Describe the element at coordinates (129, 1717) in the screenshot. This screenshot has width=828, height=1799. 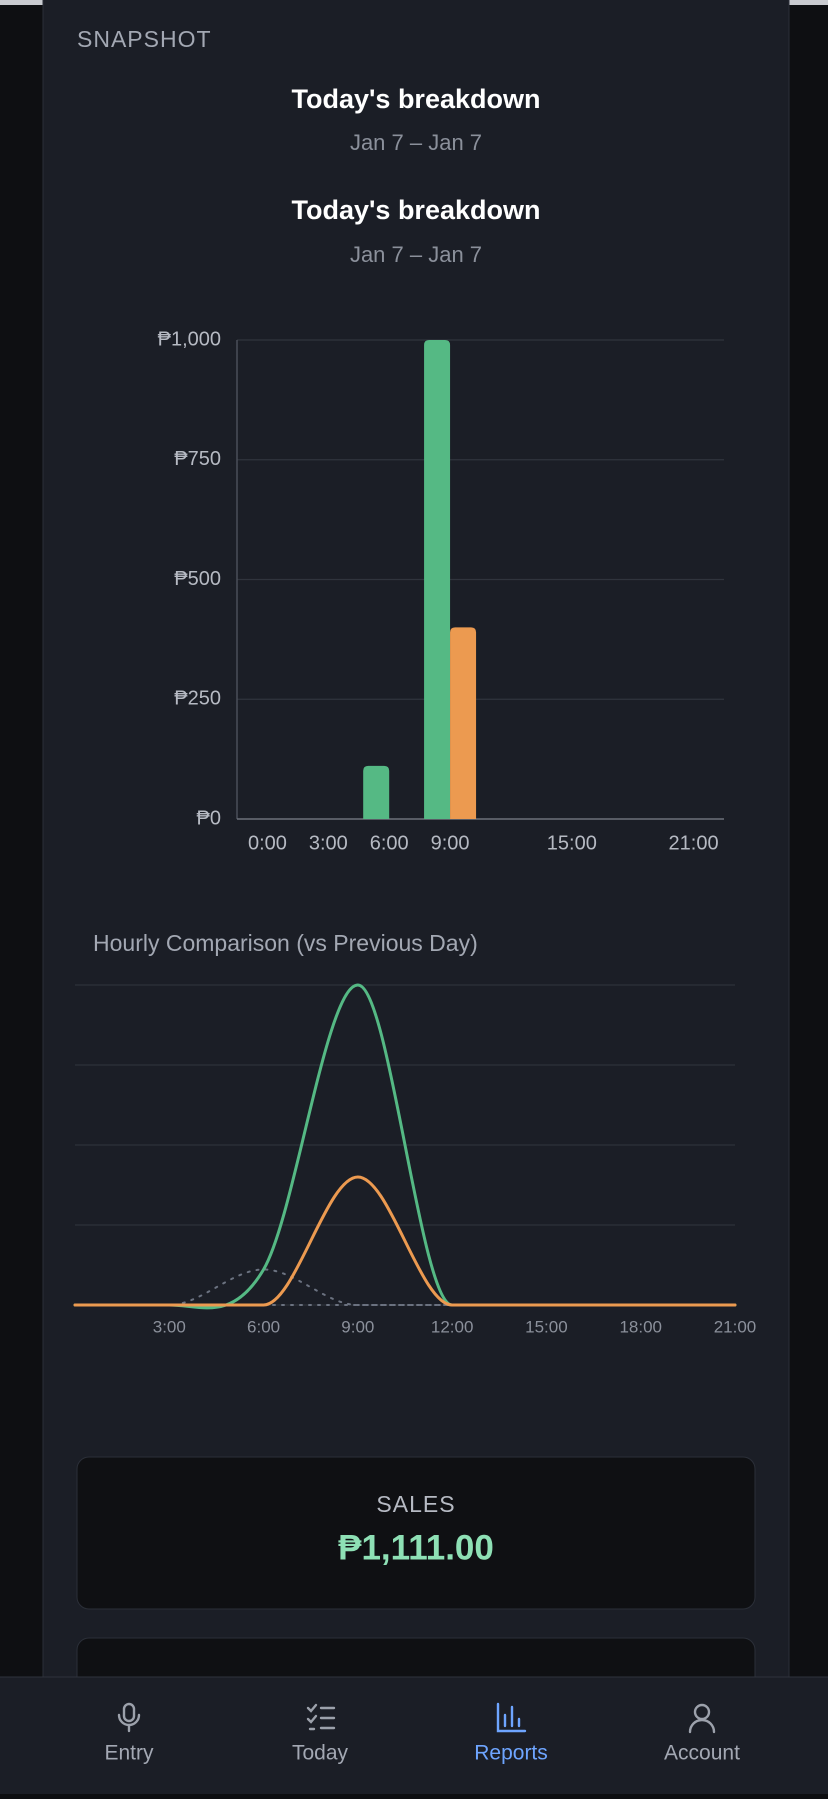
I see `mic-icon` at that location.